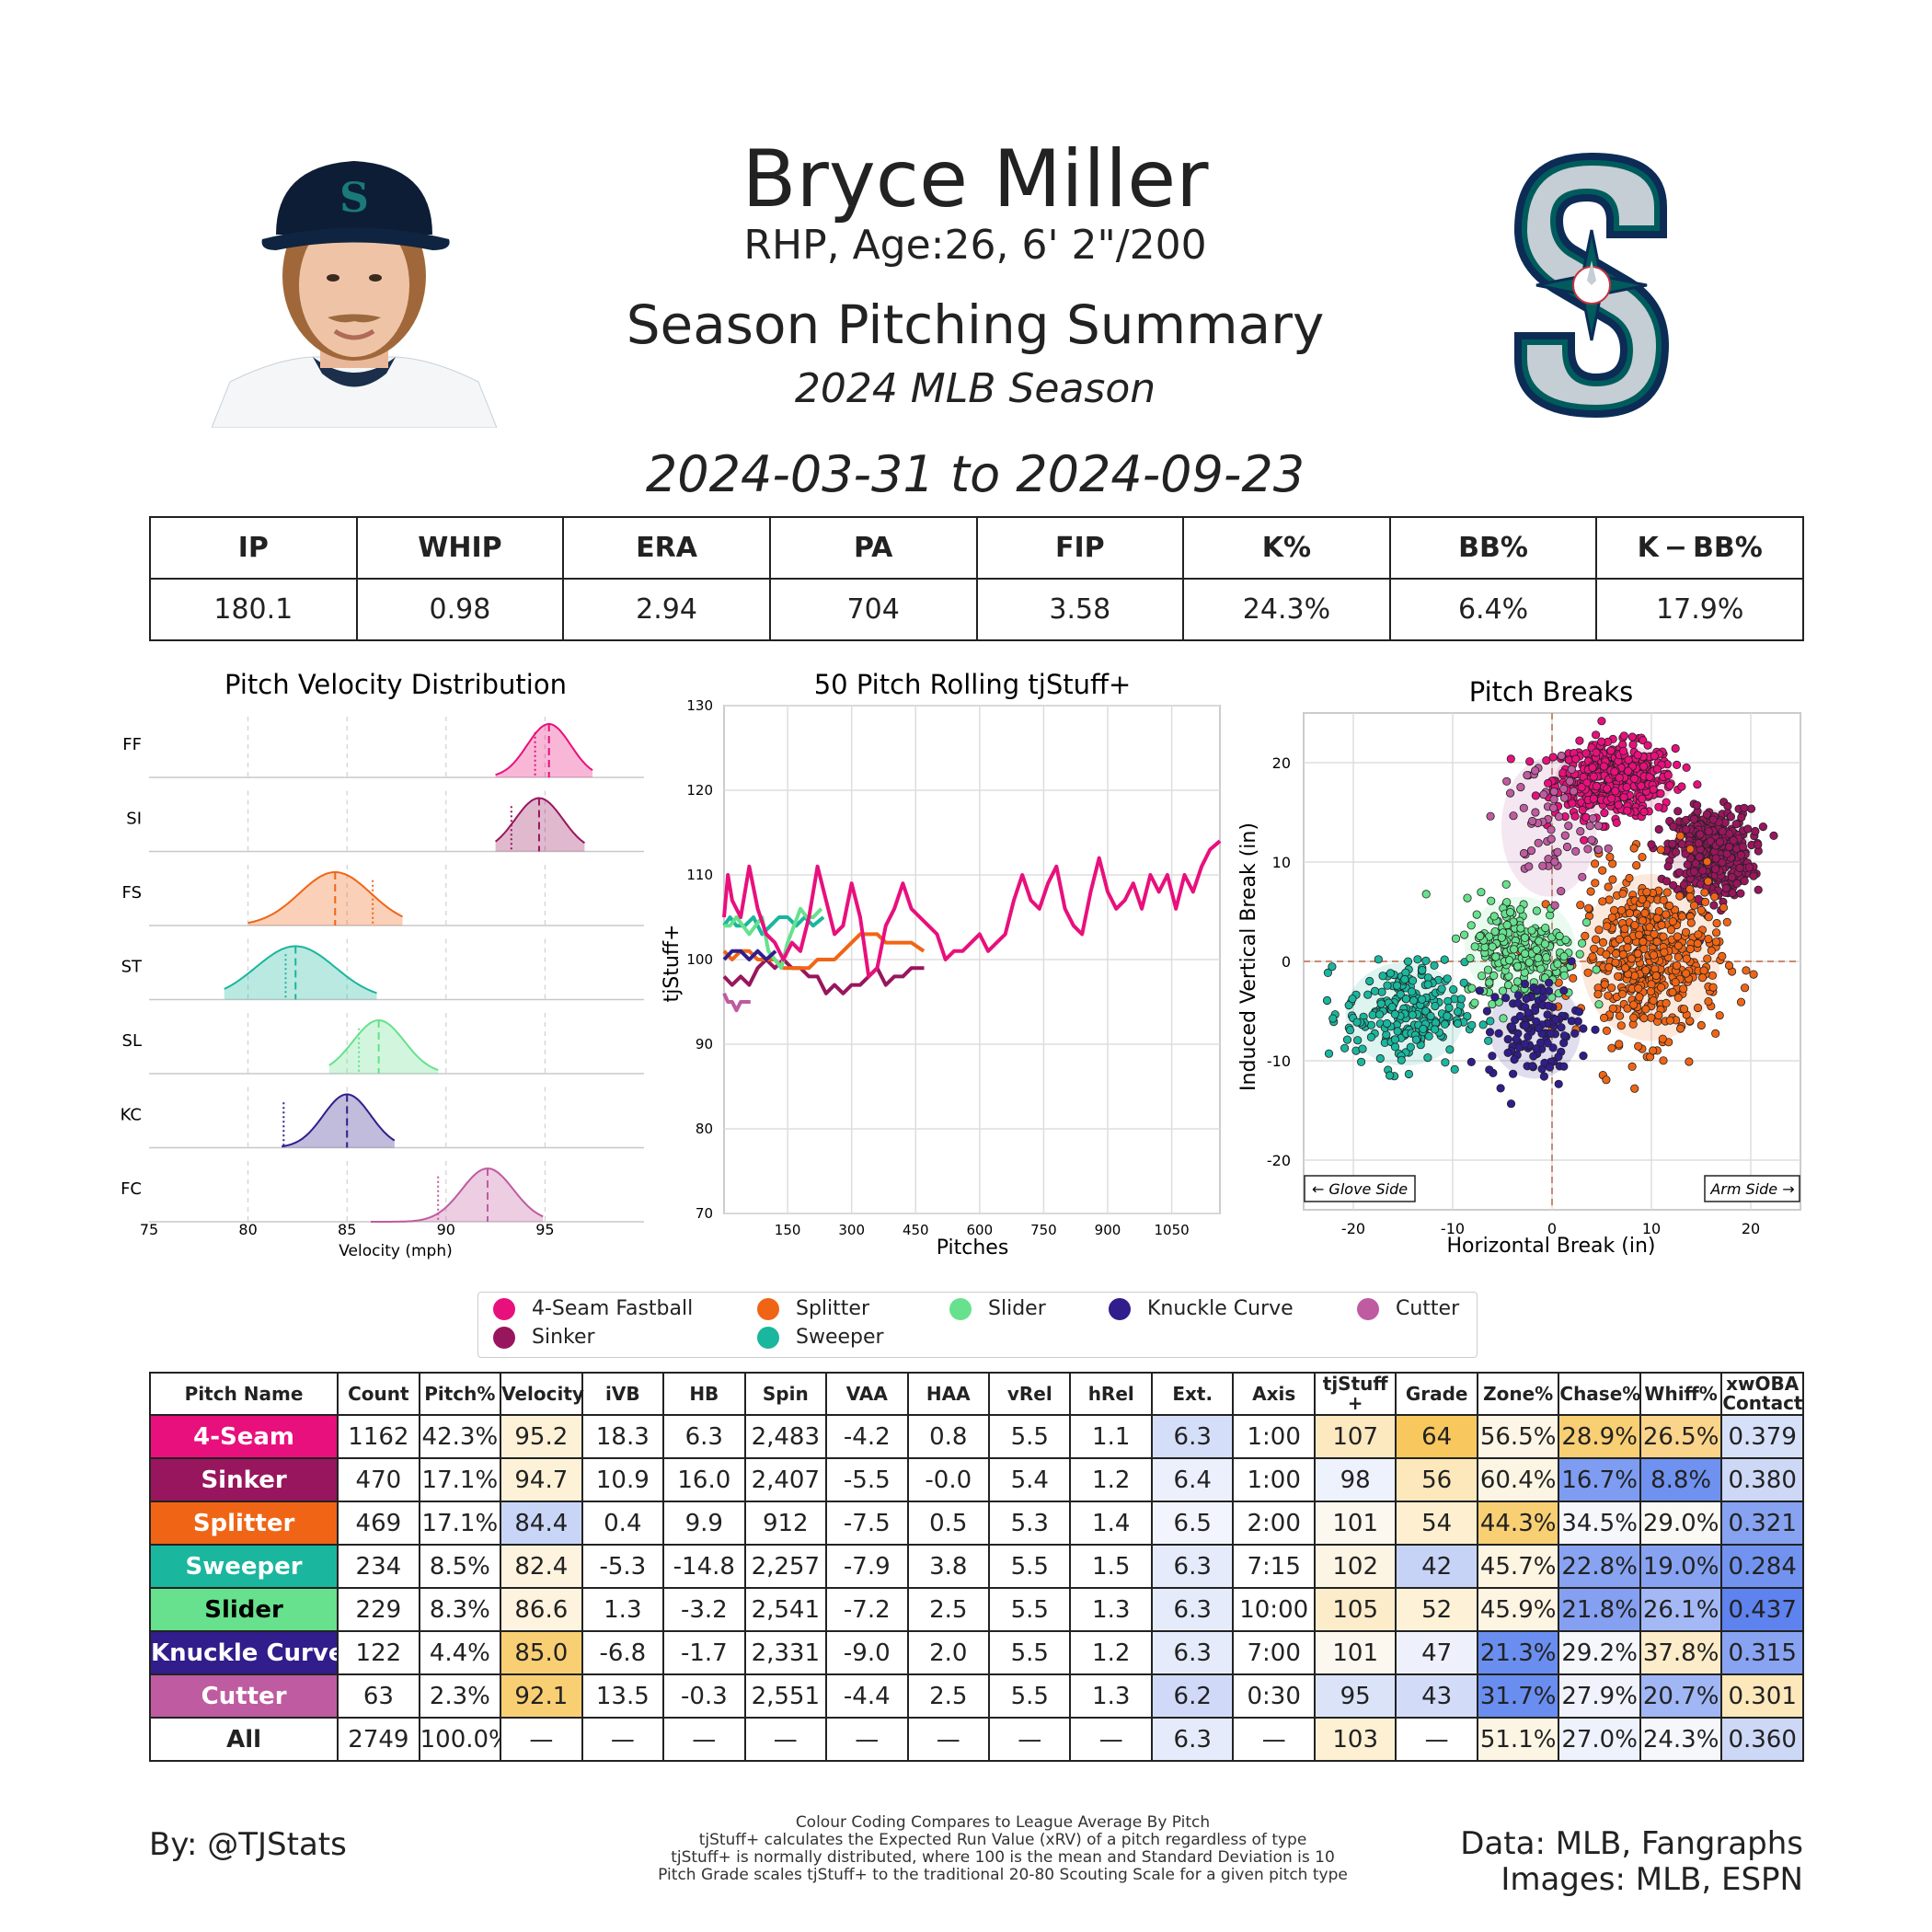  What do you see at coordinates (768, 1337) in the screenshot?
I see `legend-marker-st` at bounding box center [768, 1337].